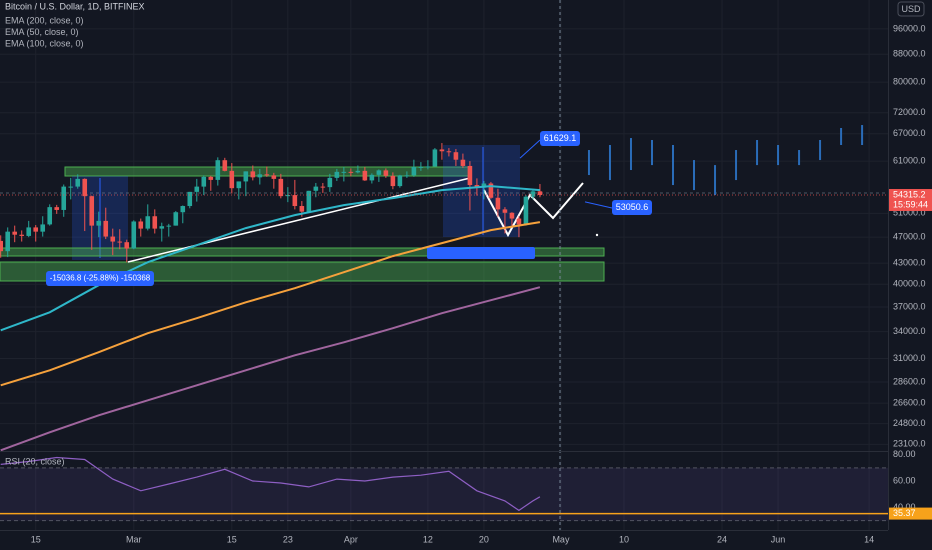 This screenshot has height=550, width=932. I want to click on annotation-label: 61629.1, so click(560, 138).